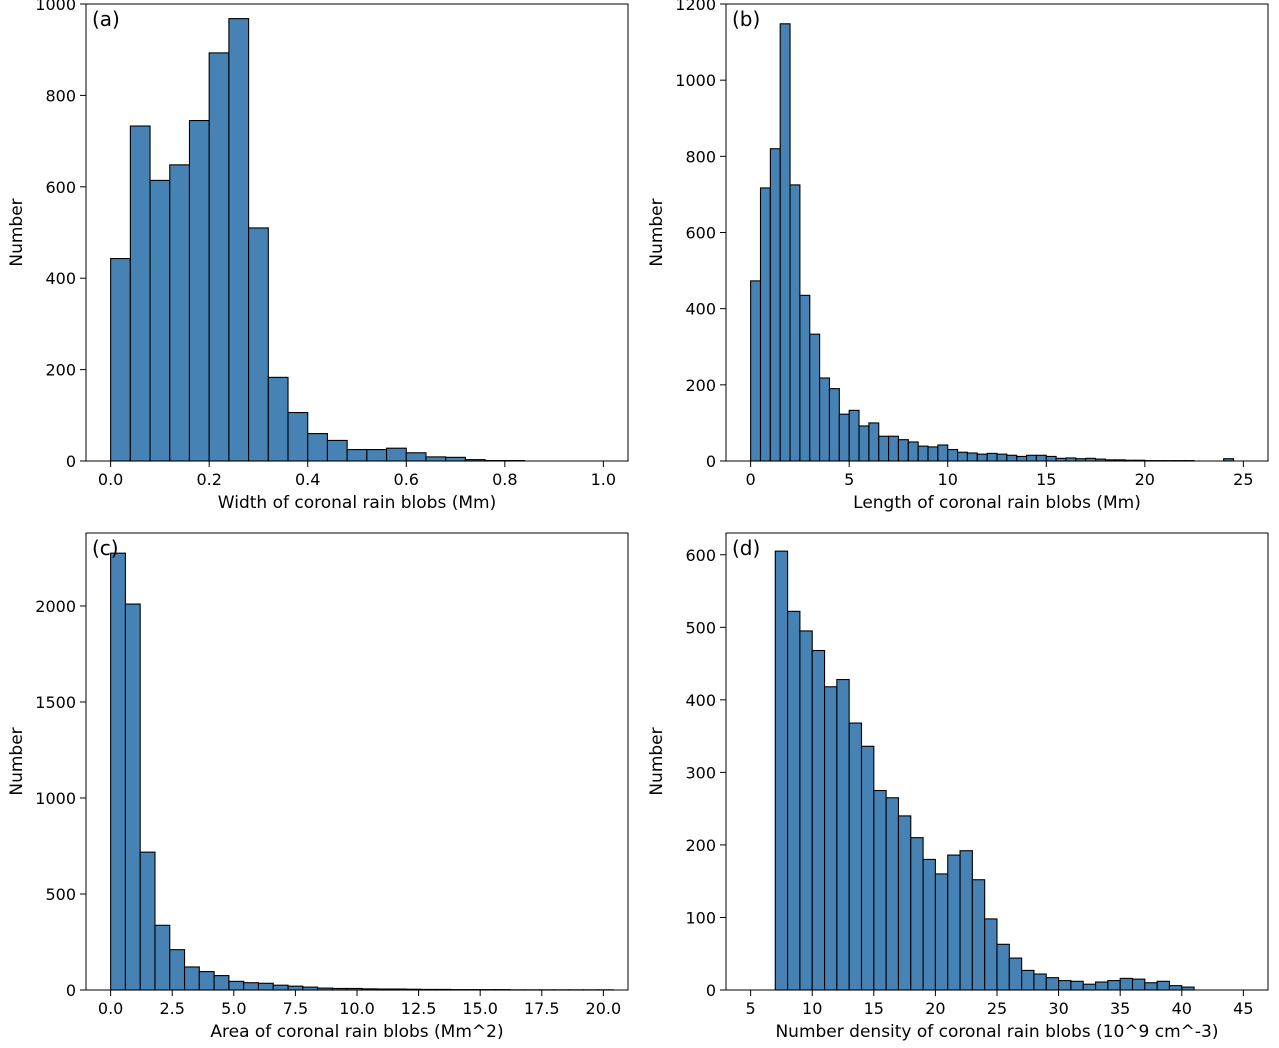  What do you see at coordinates (60, 235) in the screenshot?
I see `panel-a-y-ticks: 0 200 400 600 800 1000` at bounding box center [60, 235].